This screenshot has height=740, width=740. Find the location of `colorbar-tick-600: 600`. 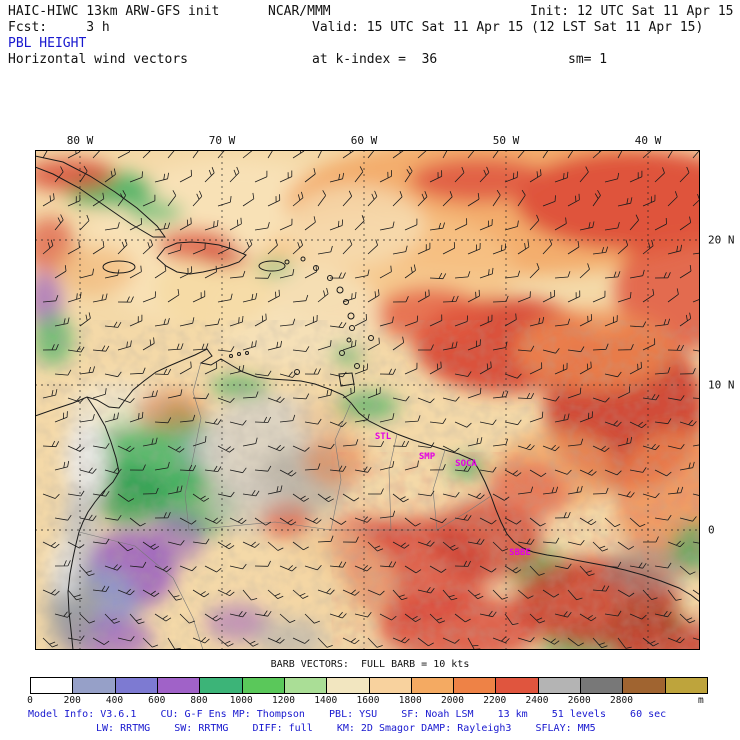

colorbar-tick-600: 600 is located at coordinates (157, 700).